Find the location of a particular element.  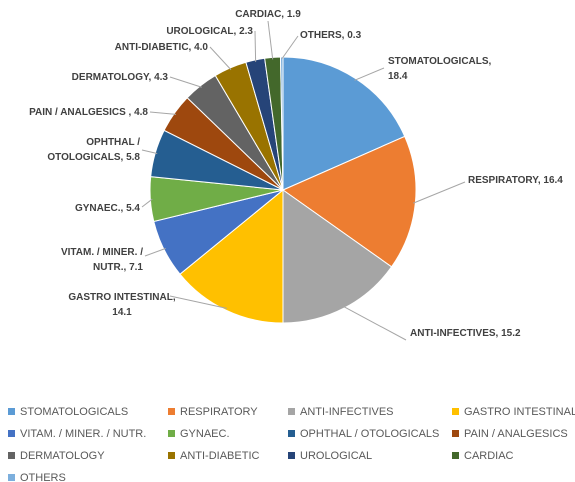

data-label: CARDIAC, 1.9 is located at coordinates (268, 14).